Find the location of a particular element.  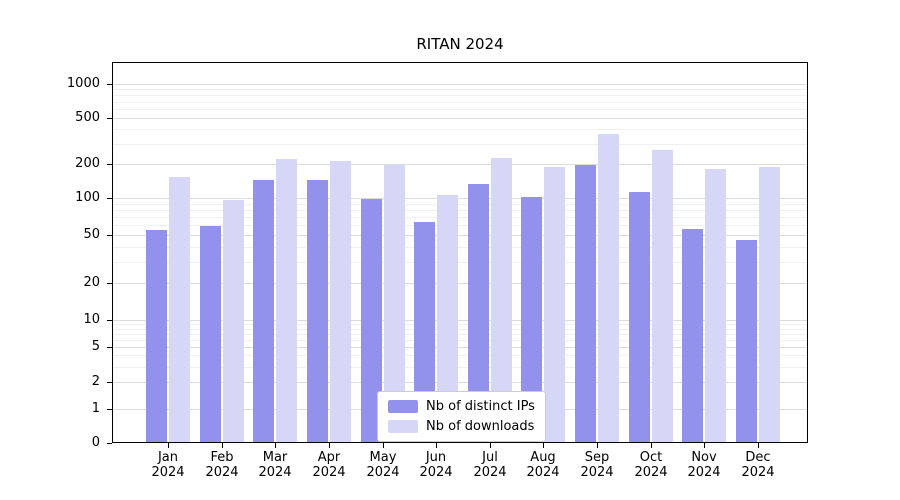

bar-nb-of-distinct-ips-aug is located at coordinates (531, 319).